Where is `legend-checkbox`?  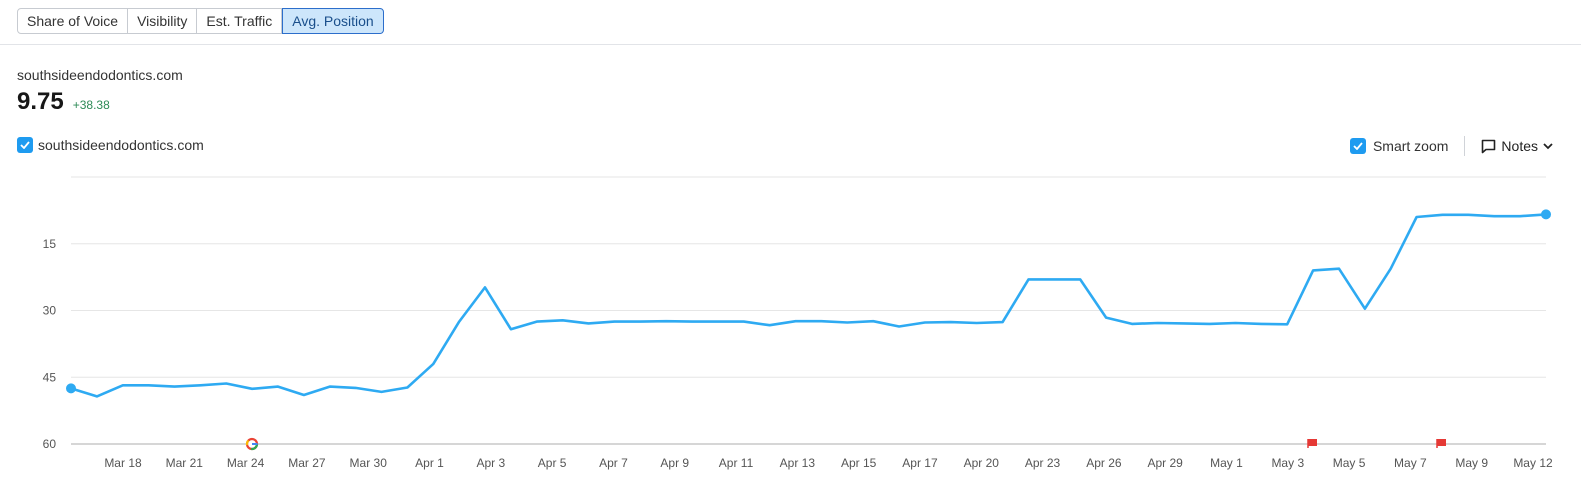
legend-checkbox is located at coordinates (25, 145).